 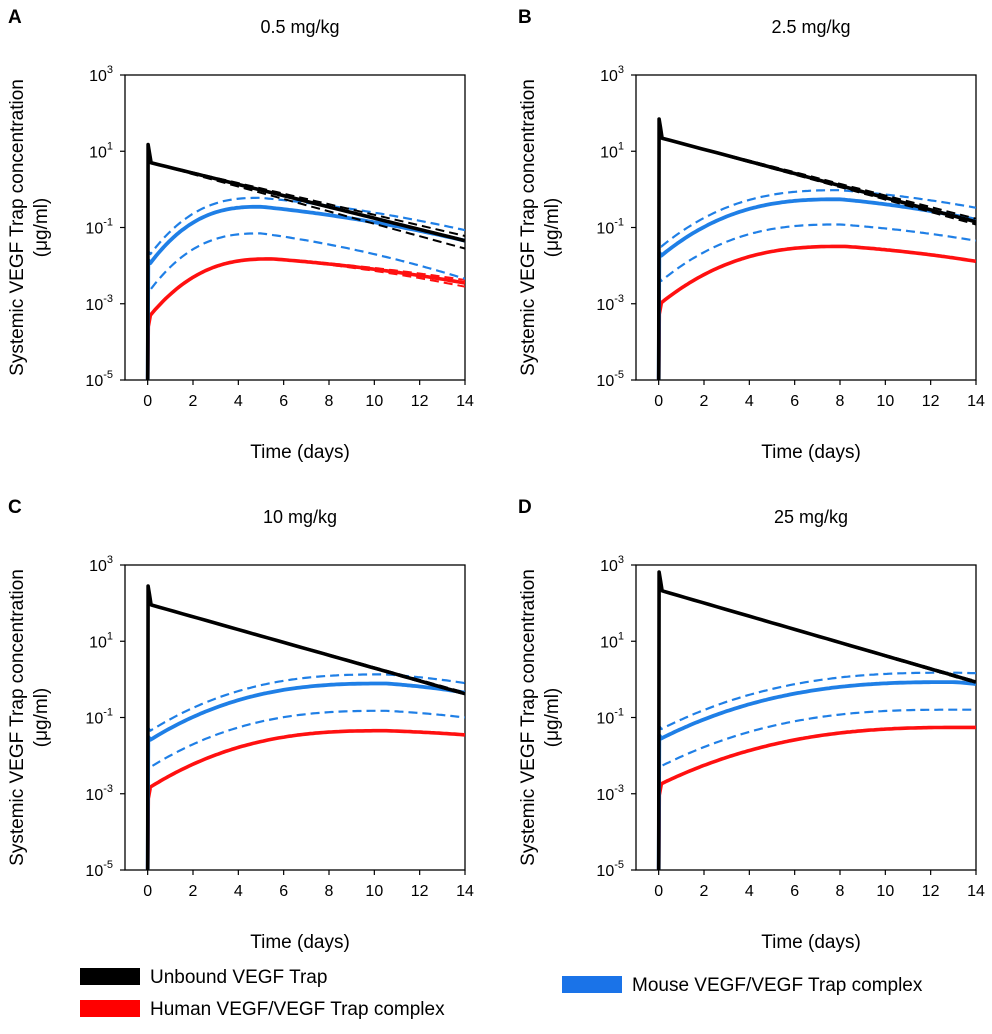 What do you see at coordinates (811, 517) in the screenshot?
I see `panel-title: 25 mg/kg` at bounding box center [811, 517].